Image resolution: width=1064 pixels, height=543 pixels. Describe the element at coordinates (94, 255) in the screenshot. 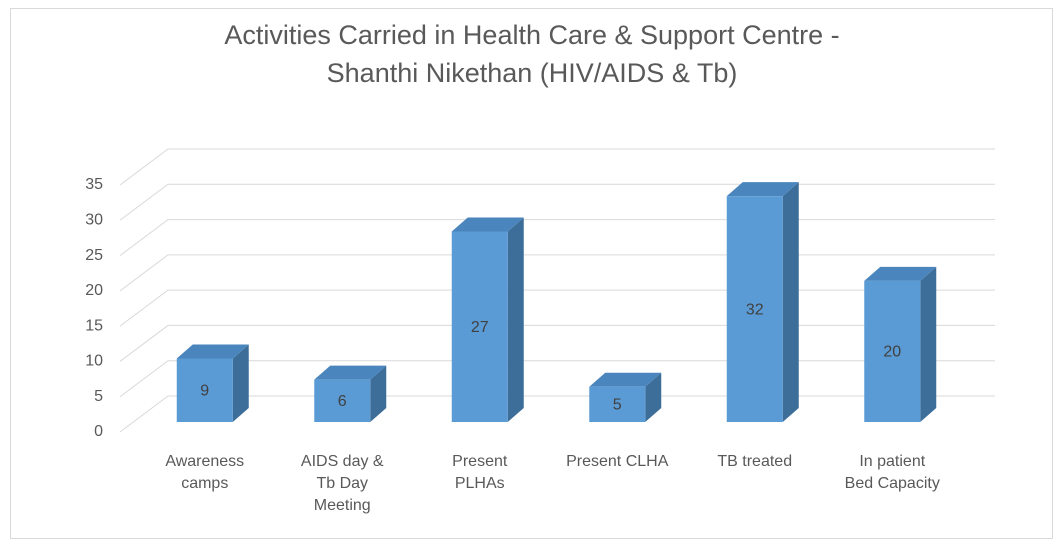

I see `y-tick-label: 25` at that location.